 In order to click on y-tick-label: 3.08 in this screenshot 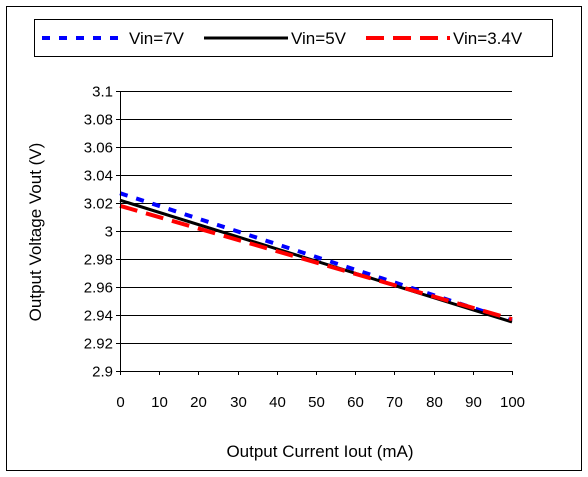, I will do `click(98, 120)`.